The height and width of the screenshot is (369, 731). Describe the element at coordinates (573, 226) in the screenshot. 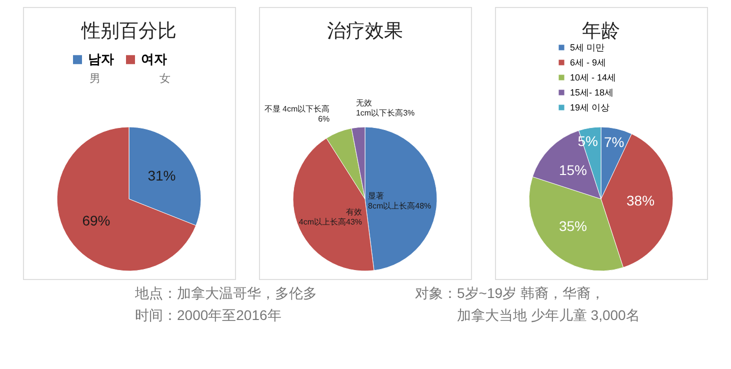

I see `data-label: 35%` at that location.